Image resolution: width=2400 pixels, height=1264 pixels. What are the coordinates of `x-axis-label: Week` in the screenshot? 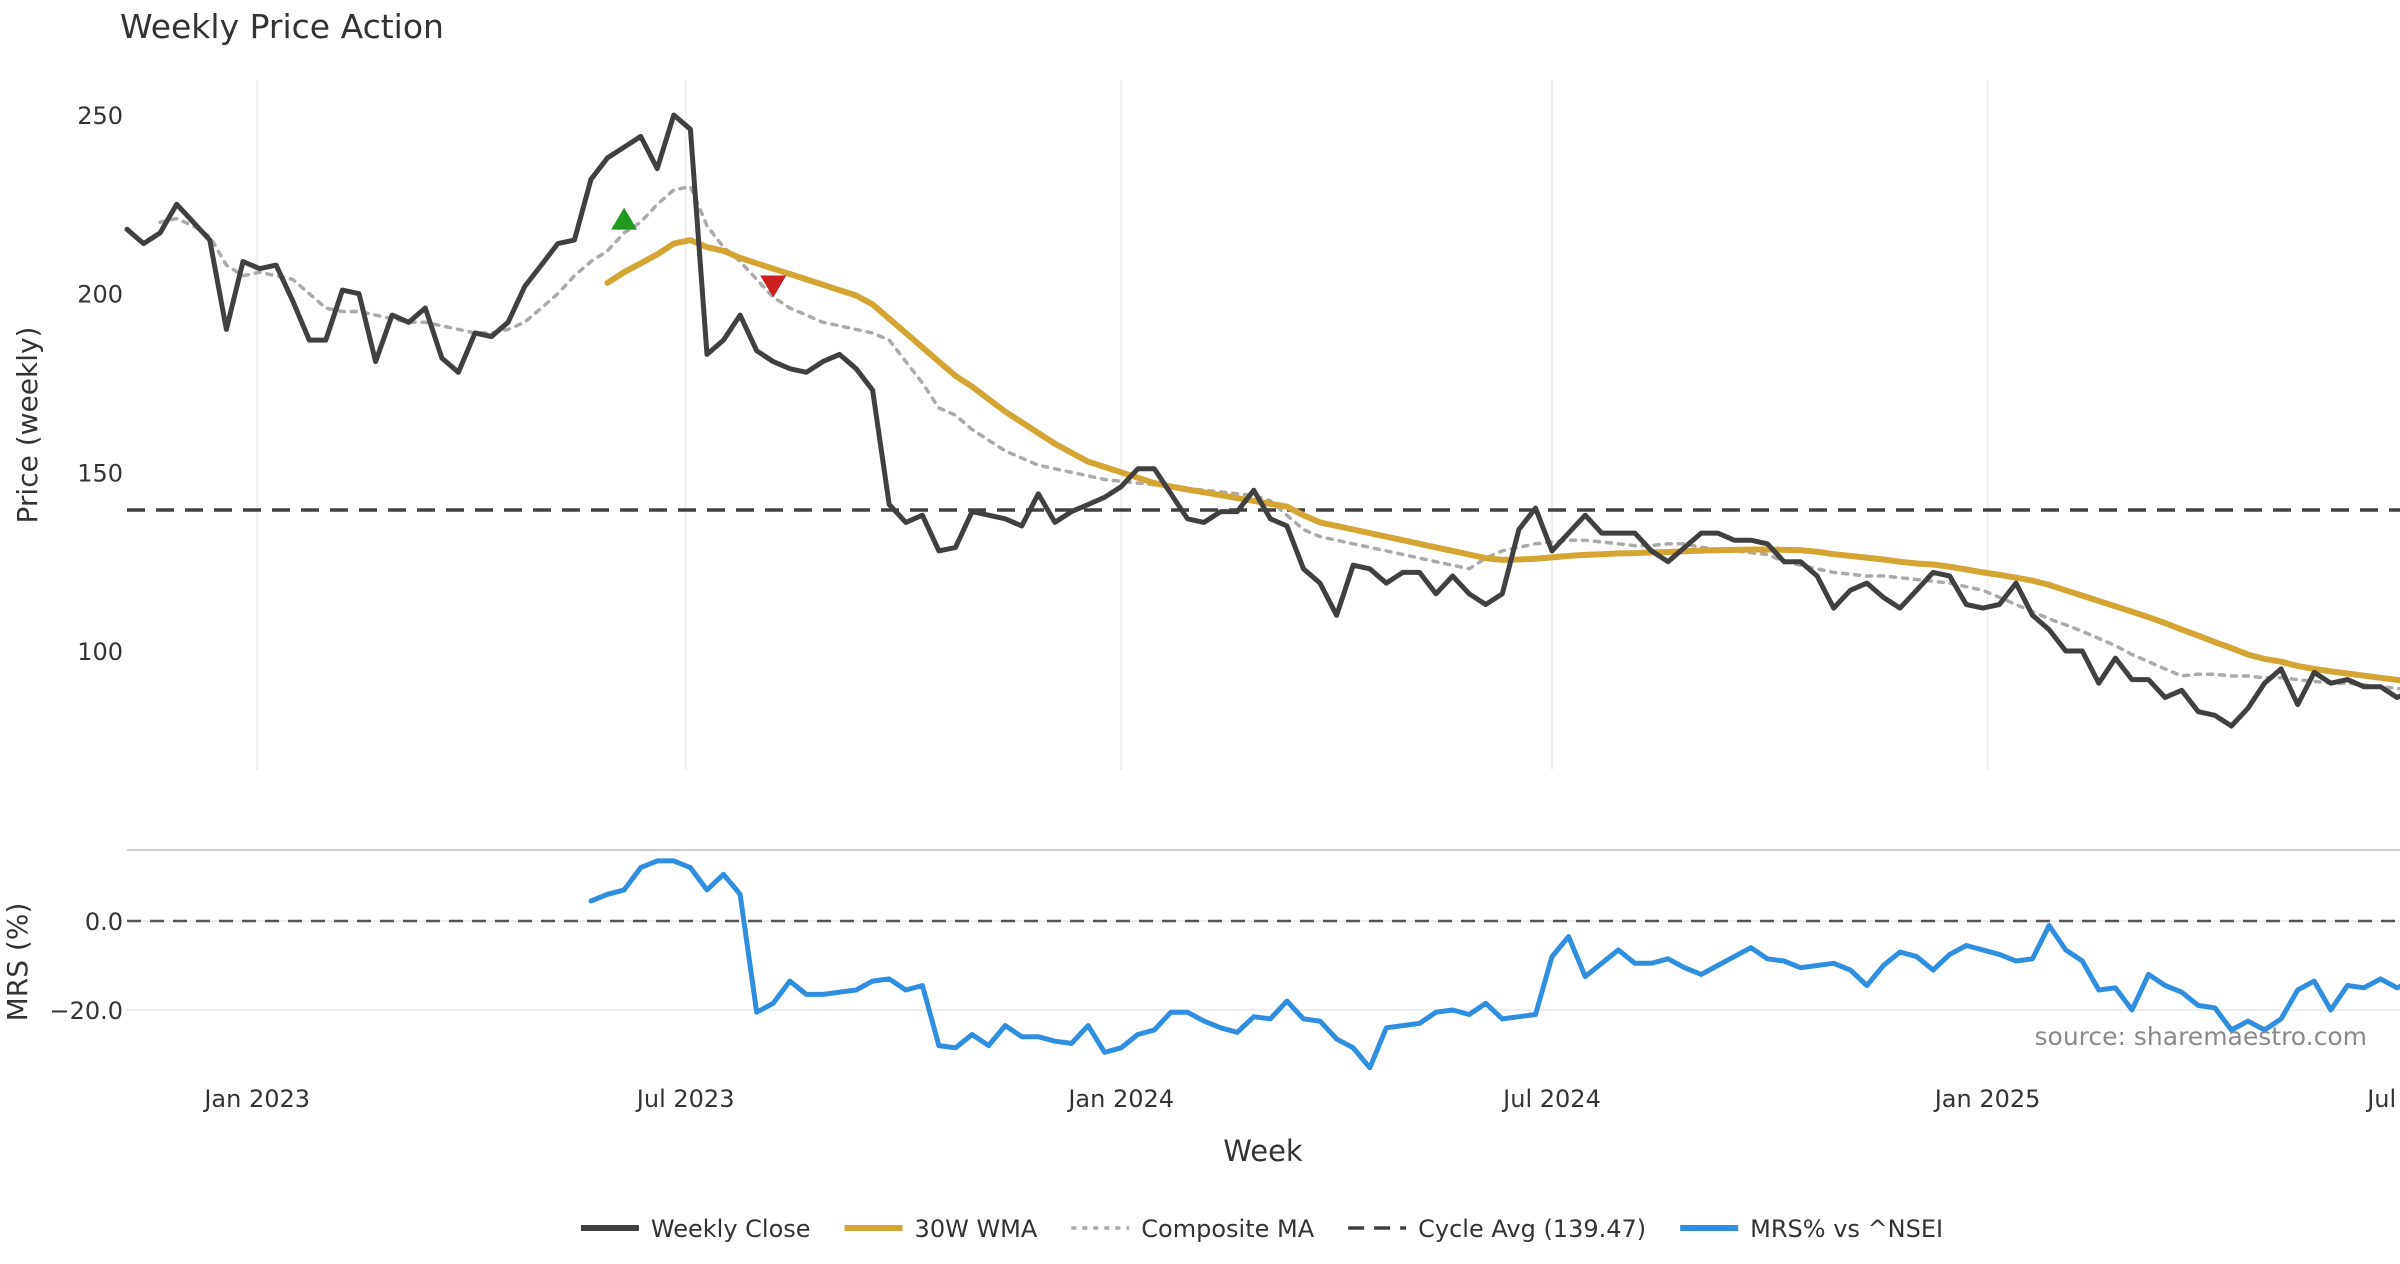 It's located at (1263, 1151).